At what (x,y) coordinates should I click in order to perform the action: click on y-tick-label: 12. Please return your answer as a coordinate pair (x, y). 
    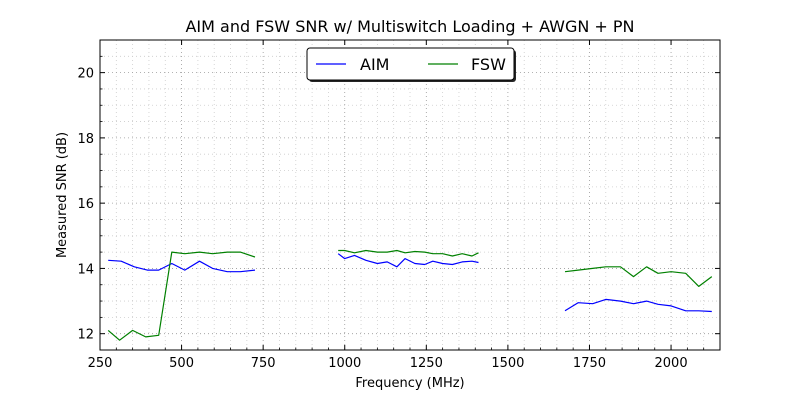
    Looking at the image, I should click on (85, 335).